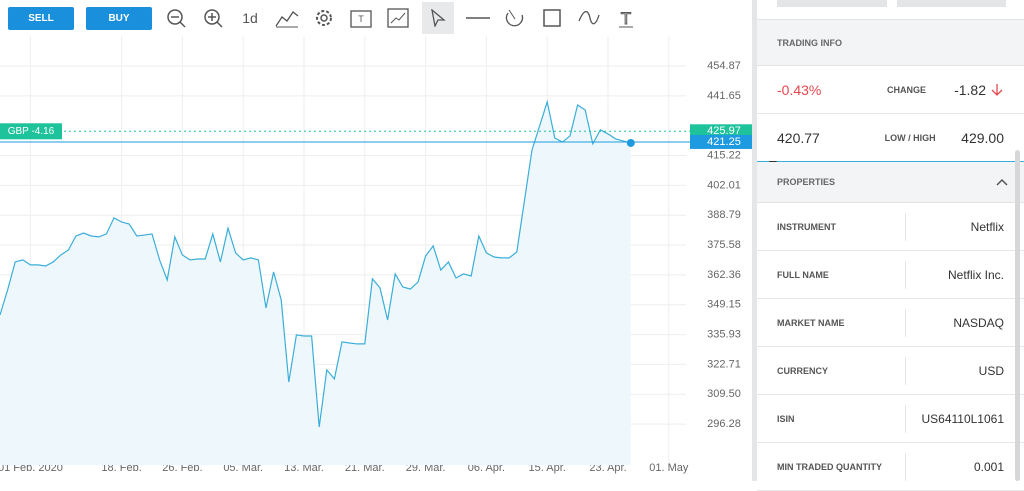 This screenshot has height=491, width=1024. I want to click on section-header: TRADING INFO, so click(890, 42).